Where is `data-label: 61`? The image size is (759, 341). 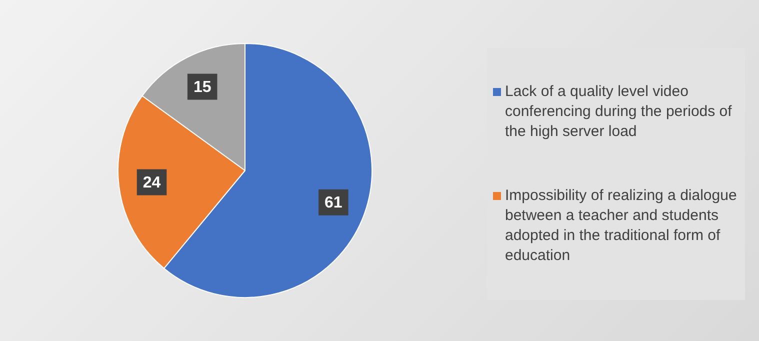 data-label: 61 is located at coordinates (333, 203).